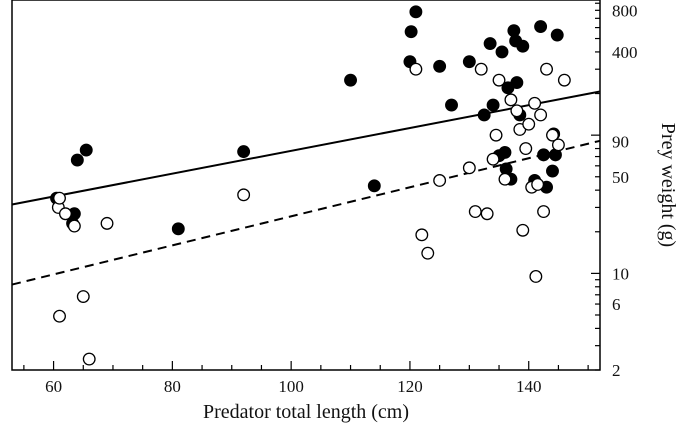 The width and height of the screenshot is (678, 426). I want to click on y-tick-label: 400, so click(625, 52).